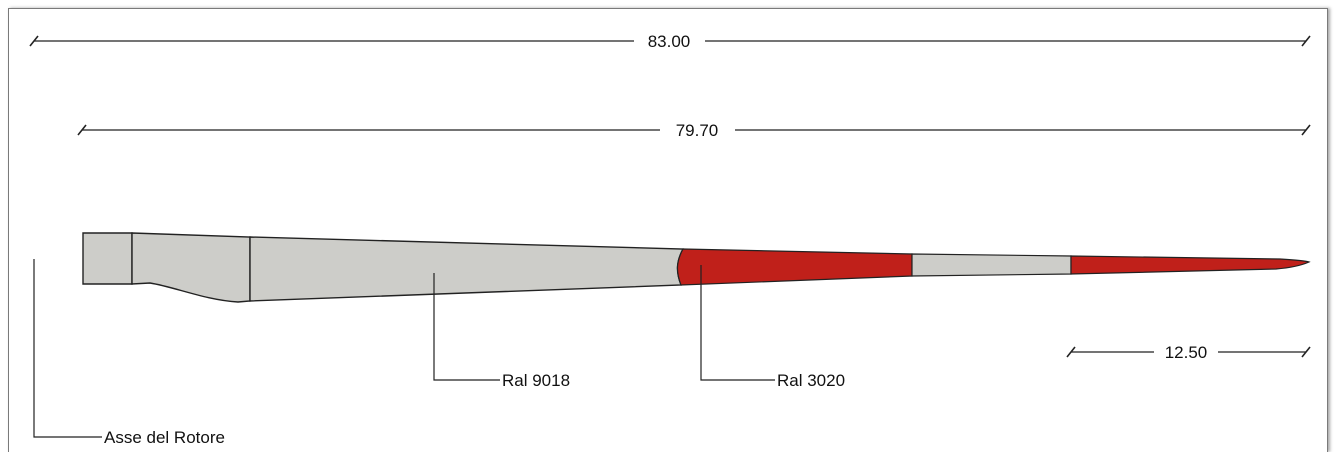 The height and width of the screenshot is (452, 1338). Describe the element at coordinates (1306, 352) in the screenshot. I see `dim-tip-tick-right` at that location.